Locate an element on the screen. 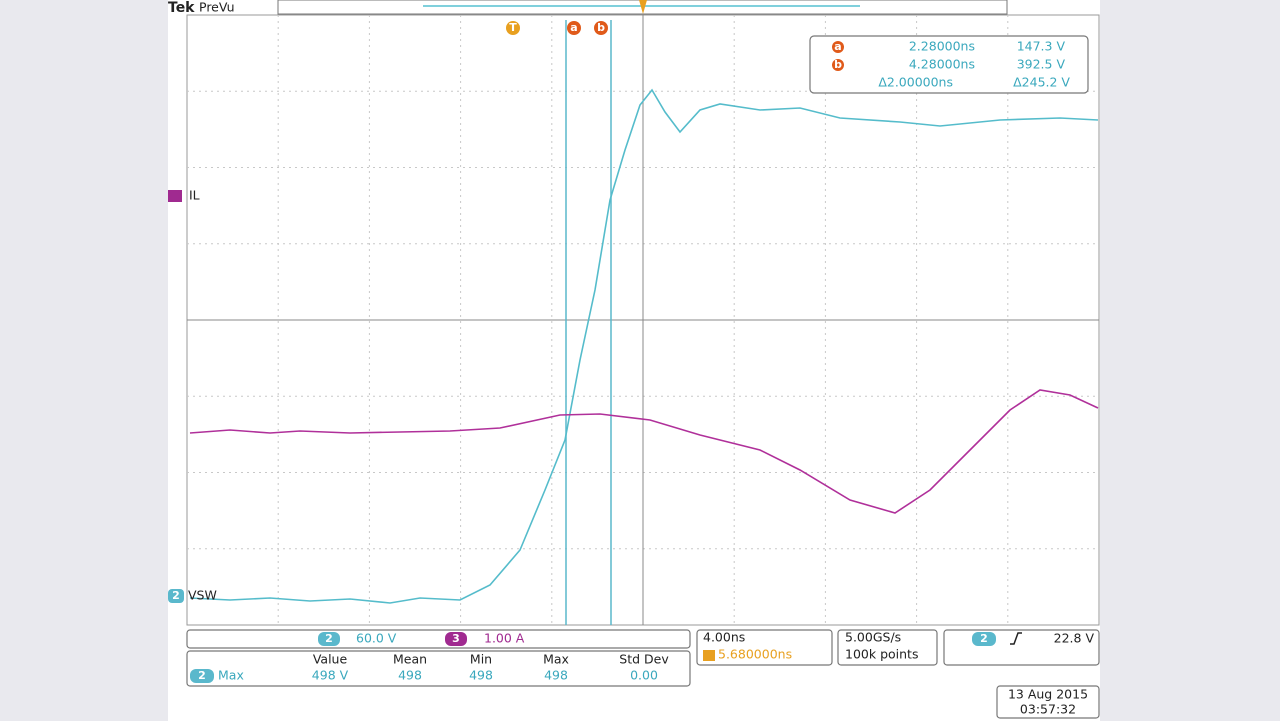 This screenshot has width=1280, height=721. ch3-badge-bg is located at coordinates (456, 639).